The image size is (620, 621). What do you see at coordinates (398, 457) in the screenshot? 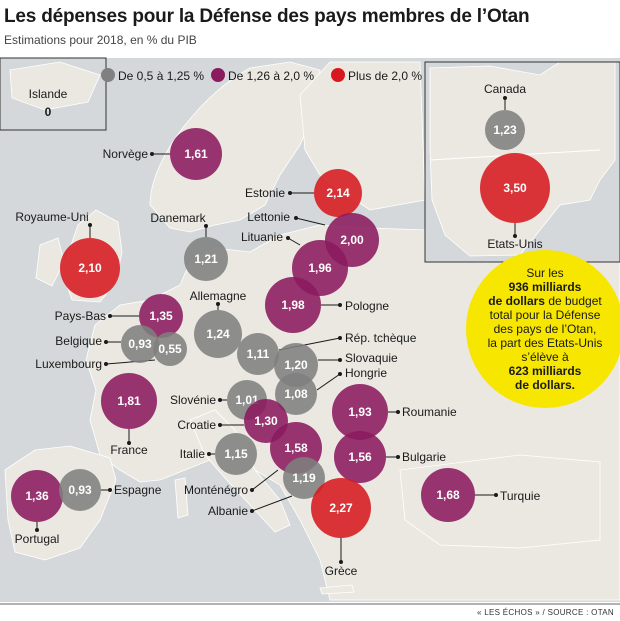
I see `connector-dot-bulgarie` at bounding box center [398, 457].